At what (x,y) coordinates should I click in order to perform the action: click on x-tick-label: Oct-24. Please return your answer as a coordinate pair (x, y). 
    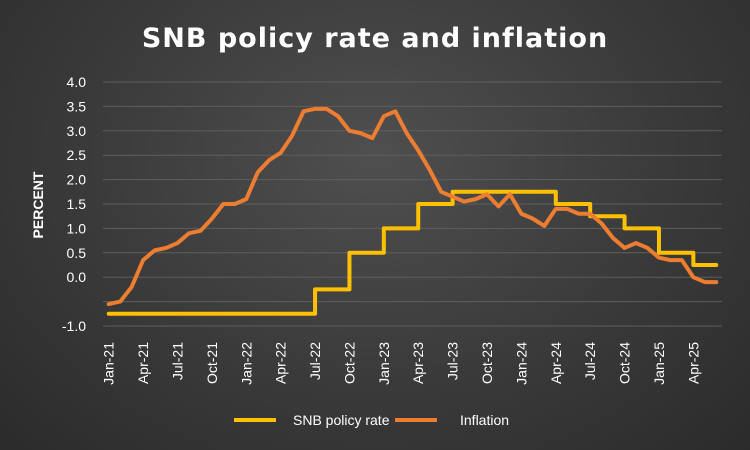
    Looking at the image, I should click on (625, 363).